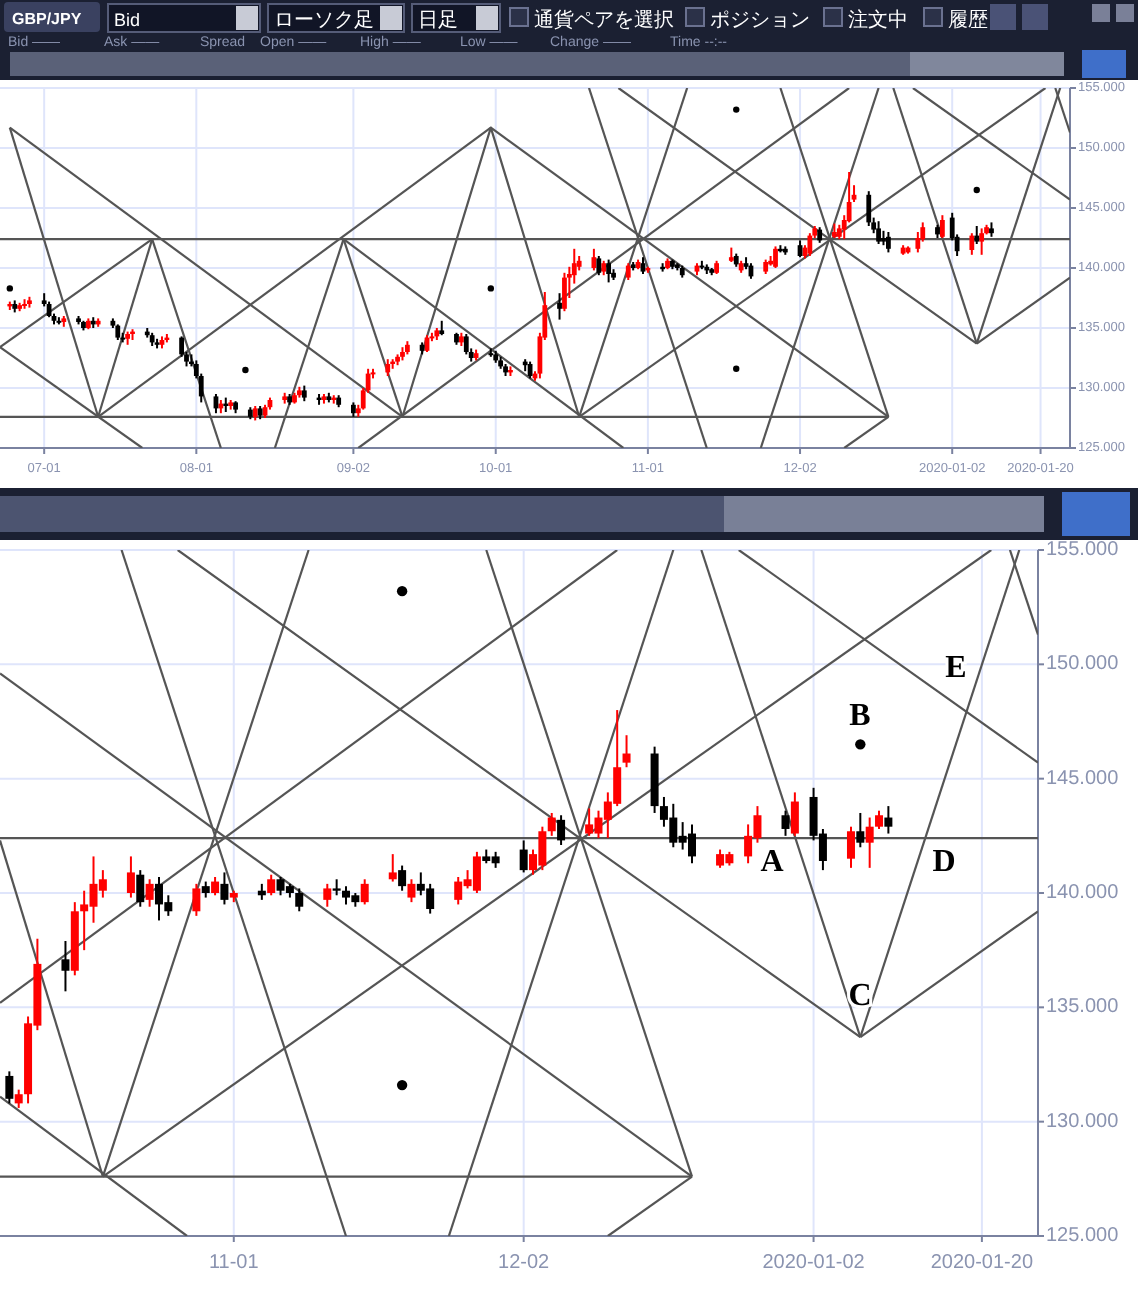  I want to click on y-tick-label: 130.000, so click(1083, 1121).